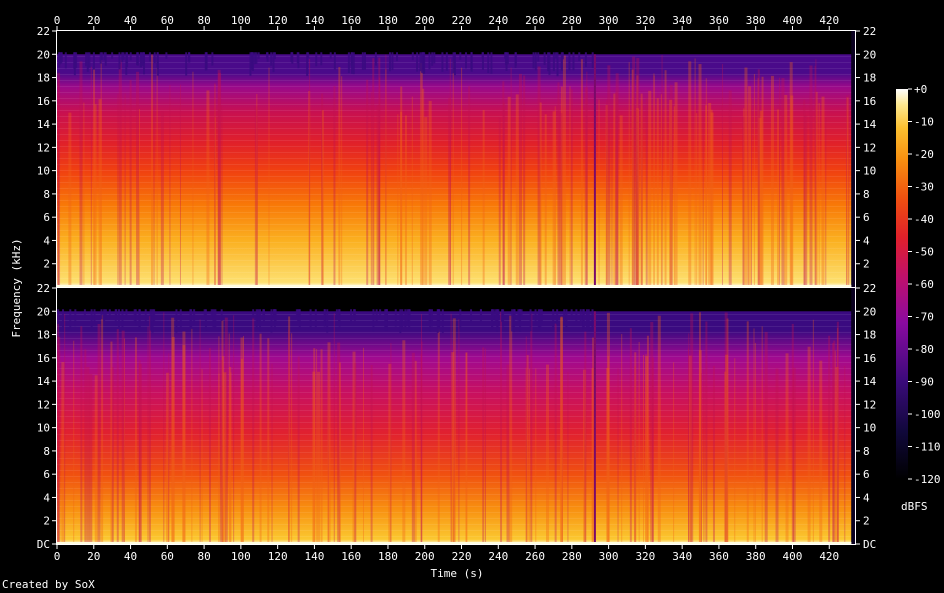 This screenshot has width=944, height=593. What do you see at coordinates (719, 20) in the screenshot?
I see `x-tick-label: 360` at bounding box center [719, 20].